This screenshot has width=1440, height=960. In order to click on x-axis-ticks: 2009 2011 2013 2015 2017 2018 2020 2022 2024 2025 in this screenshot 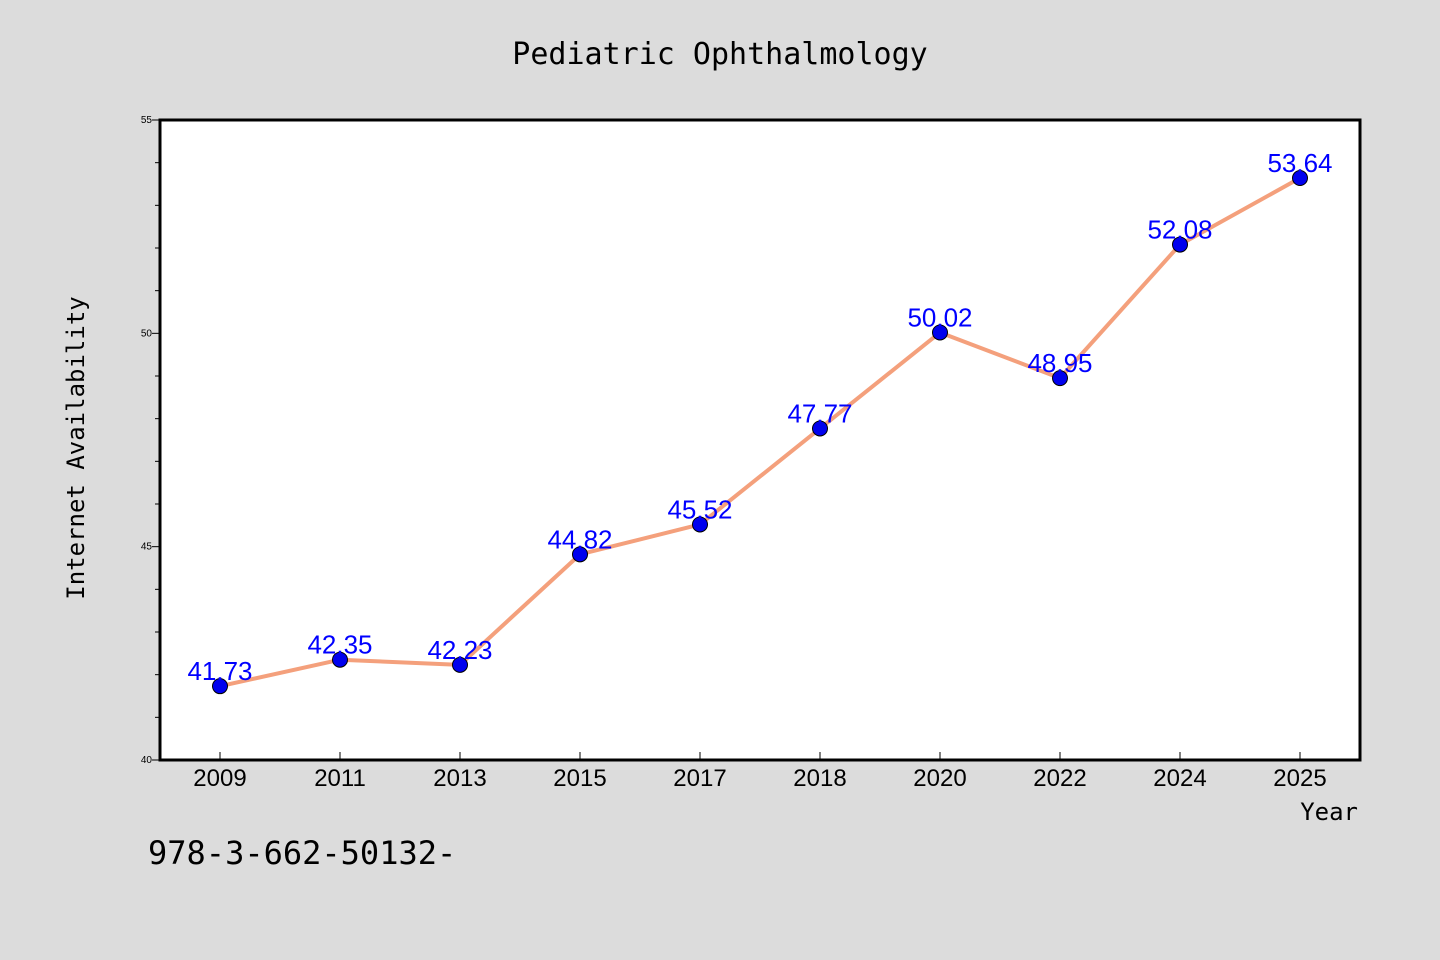, I will do `click(760, 772)`.